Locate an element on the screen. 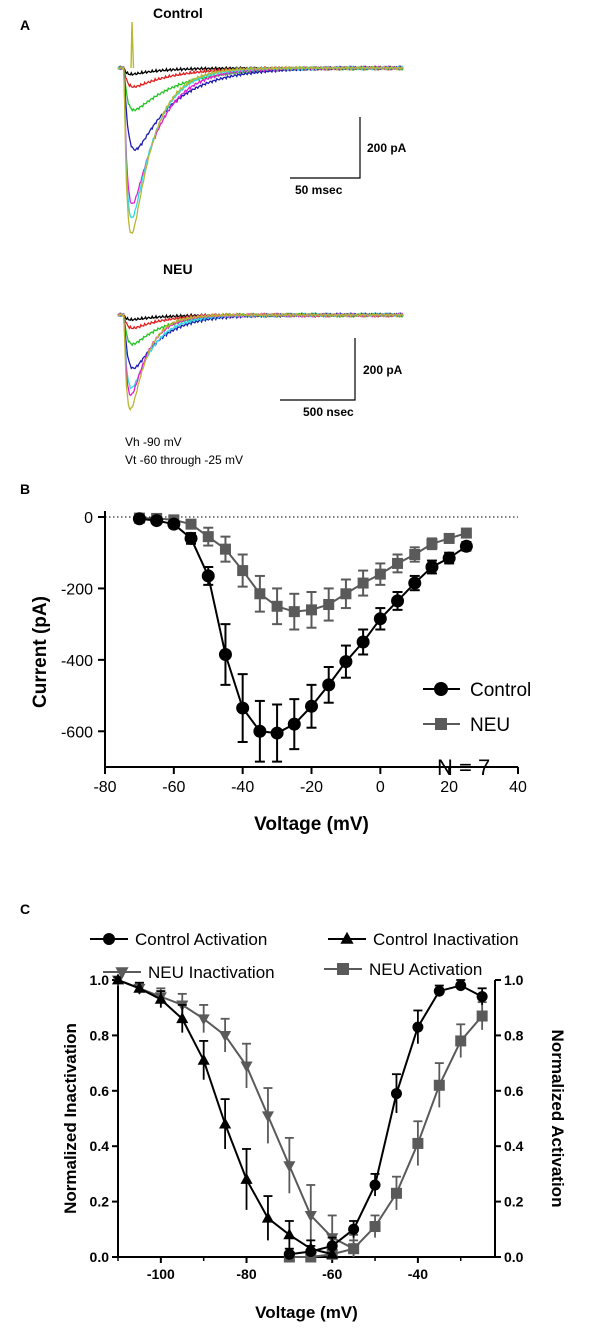 The image size is (589, 1339). neu-trace-group is located at coordinates (260, 361).